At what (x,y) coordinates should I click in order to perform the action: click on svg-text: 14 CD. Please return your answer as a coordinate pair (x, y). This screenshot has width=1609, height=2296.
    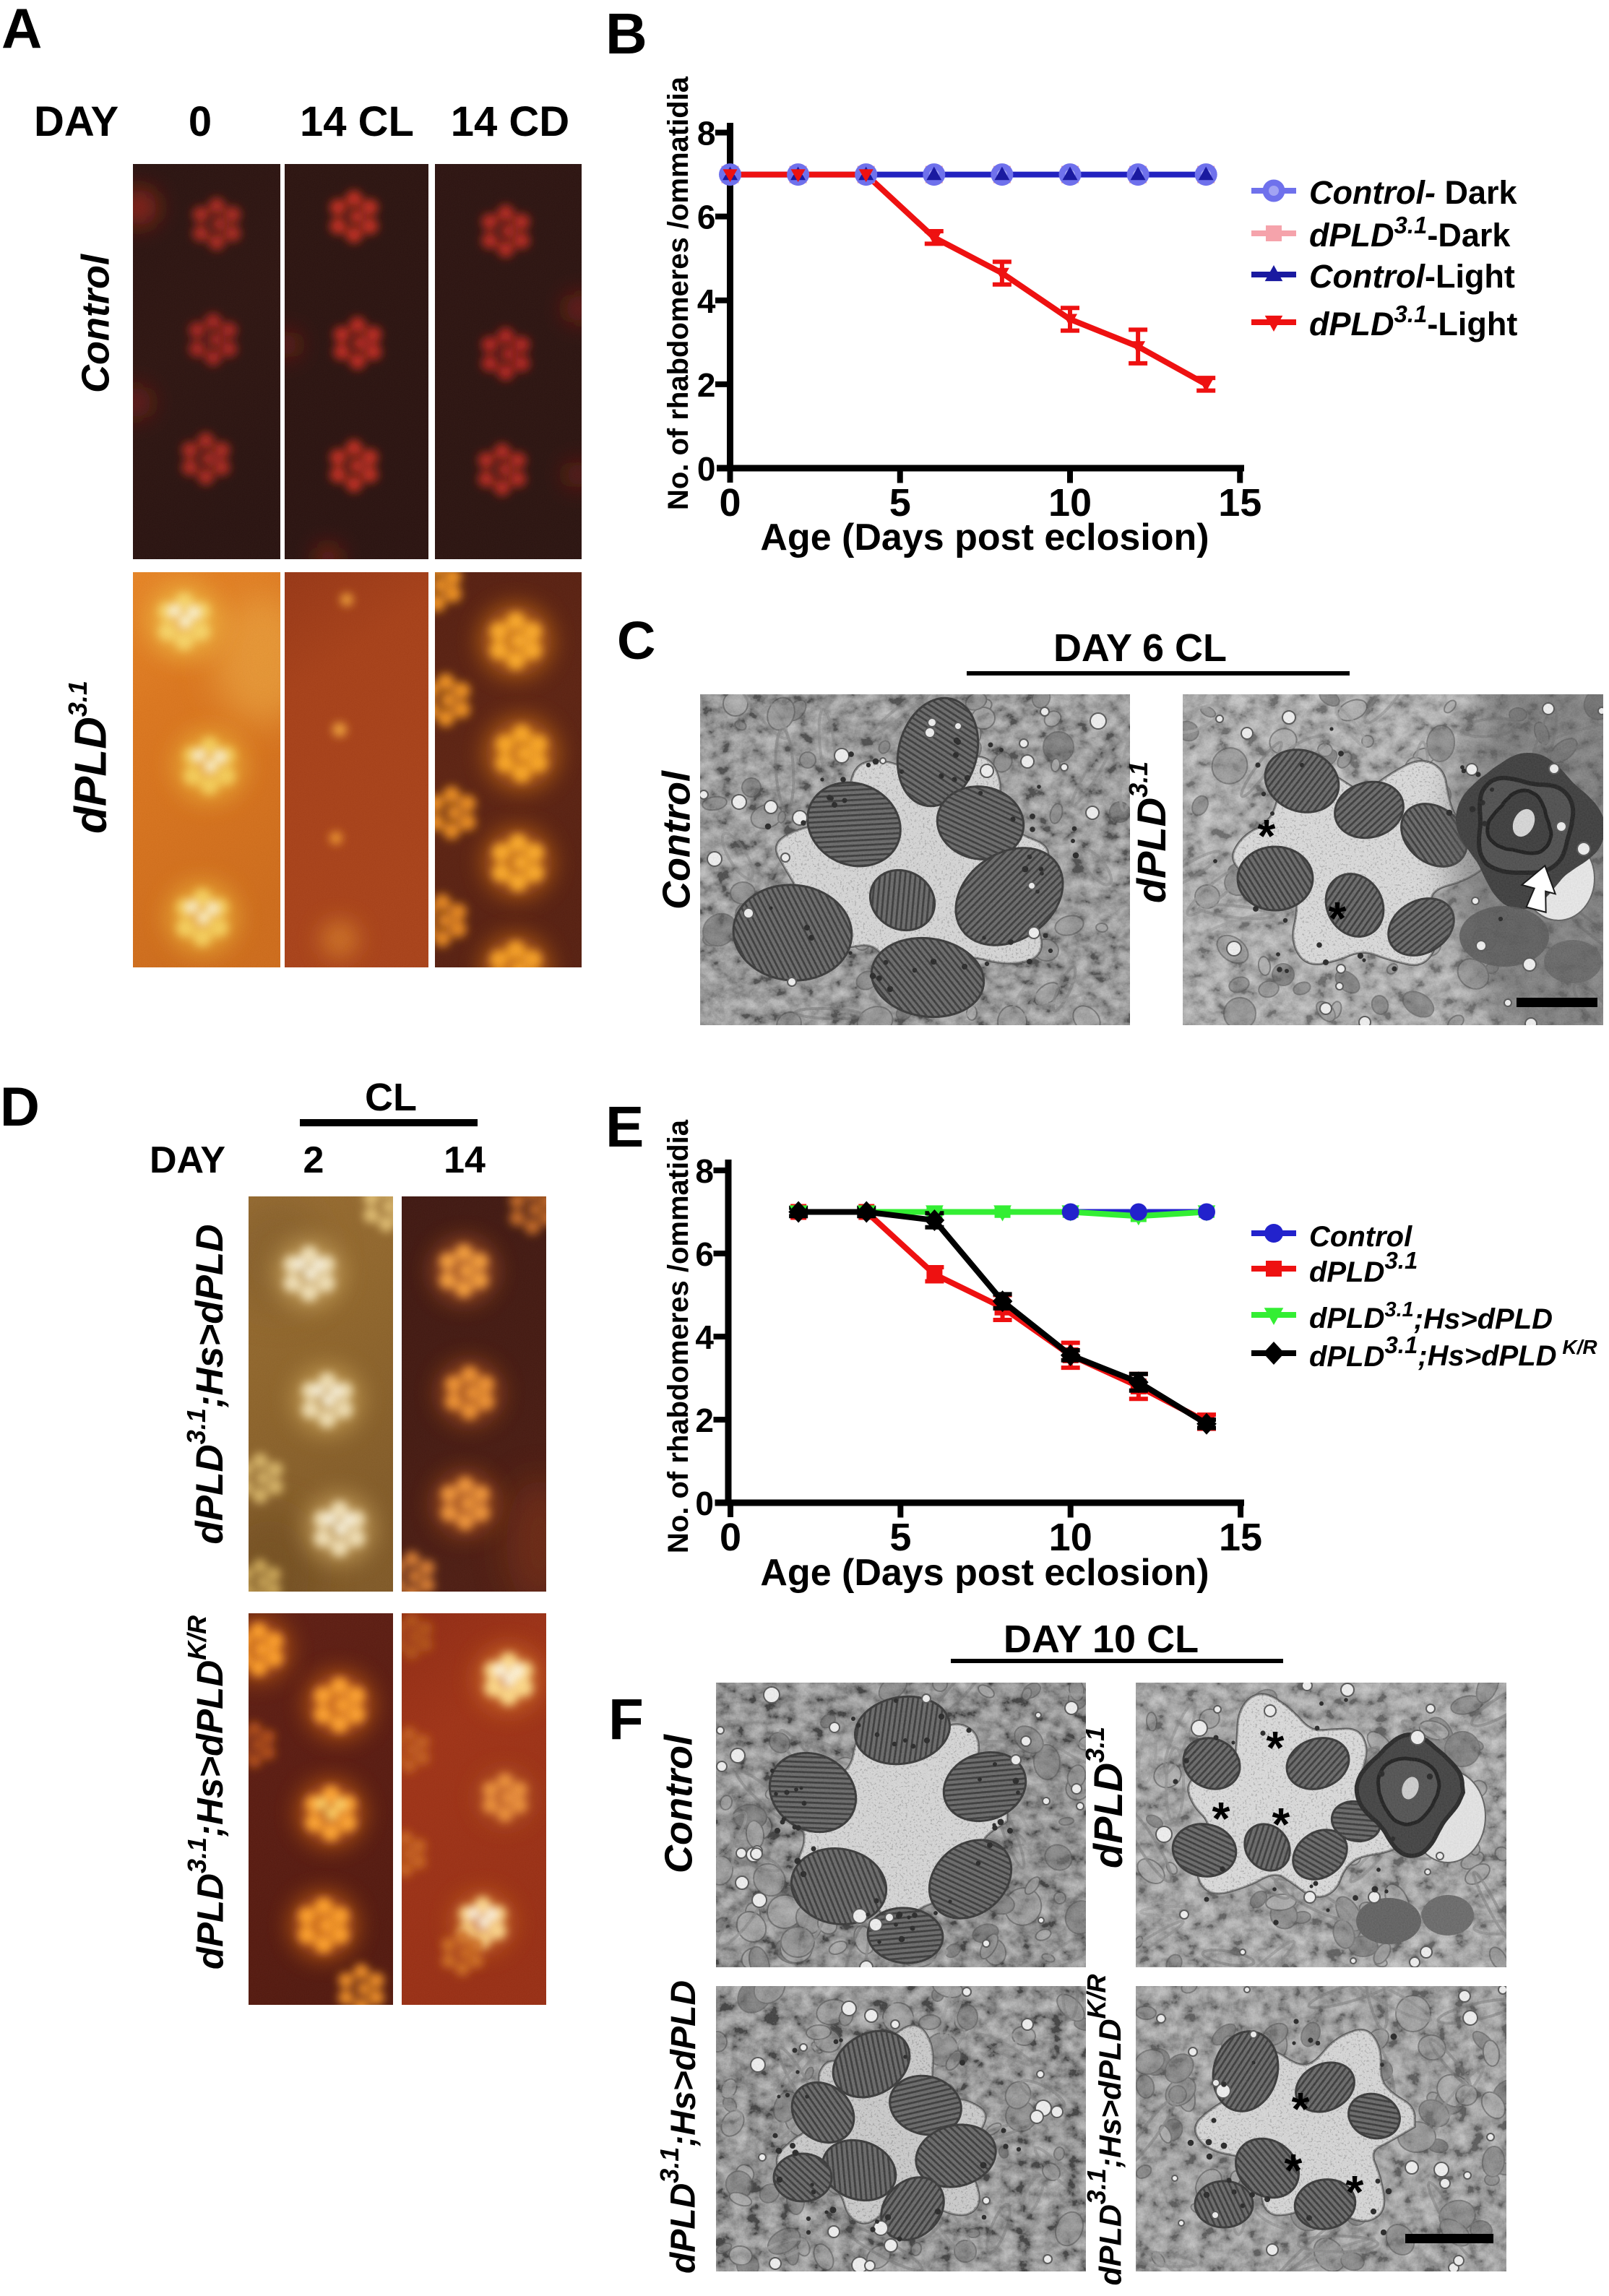
    Looking at the image, I should click on (510, 121).